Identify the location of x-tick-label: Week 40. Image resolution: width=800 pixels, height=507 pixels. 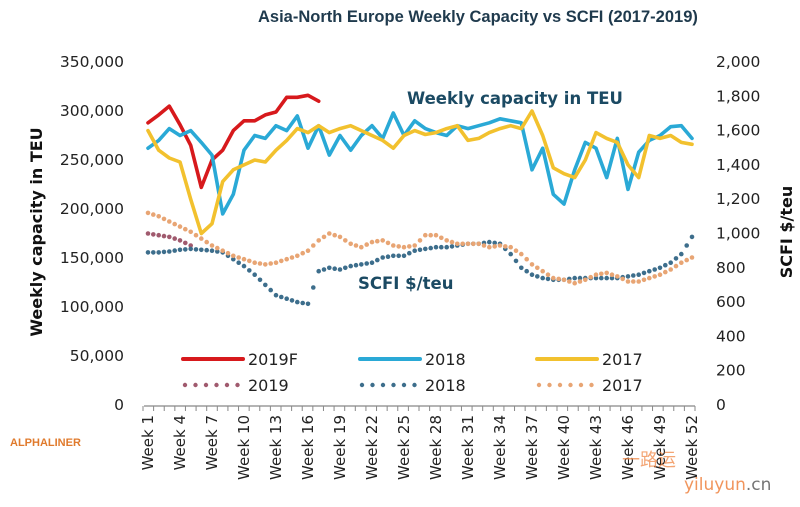
(564, 447).